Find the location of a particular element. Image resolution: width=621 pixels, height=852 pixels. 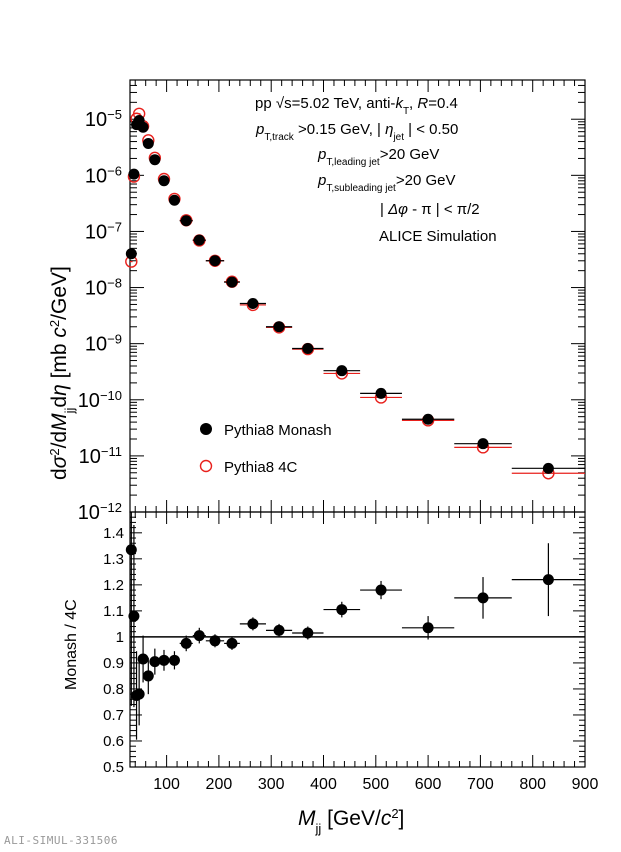

top-y-tick-label: 10⁻¹¹ is located at coordinates (100, 455).